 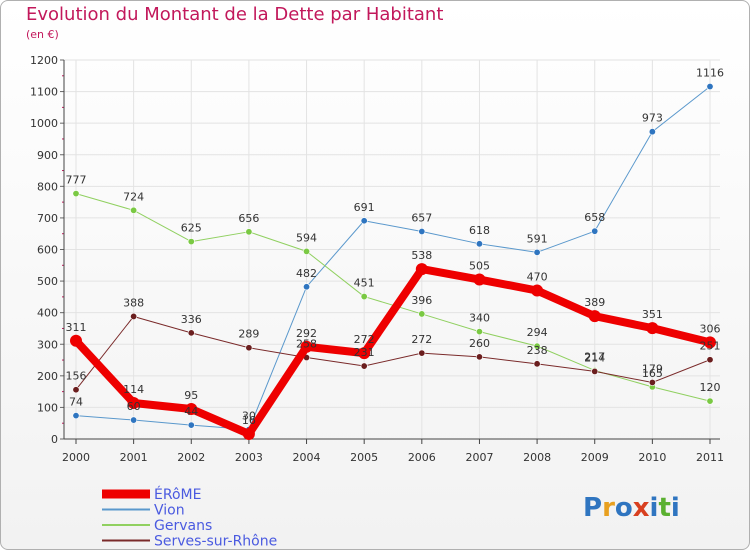 What do you see at coordinates (177, 494) in the screenshot?
I see `legend-label: ÉRôME` at bounding box center [177, 494].